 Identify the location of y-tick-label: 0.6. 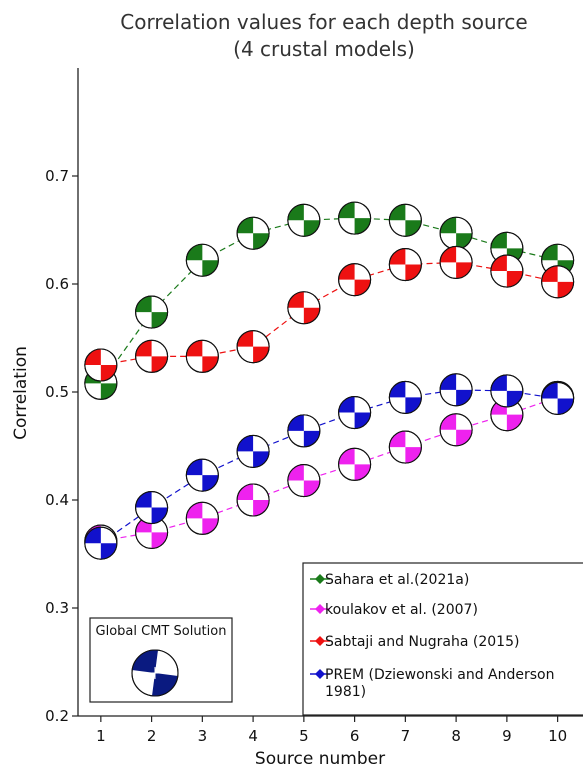
(57, 284).